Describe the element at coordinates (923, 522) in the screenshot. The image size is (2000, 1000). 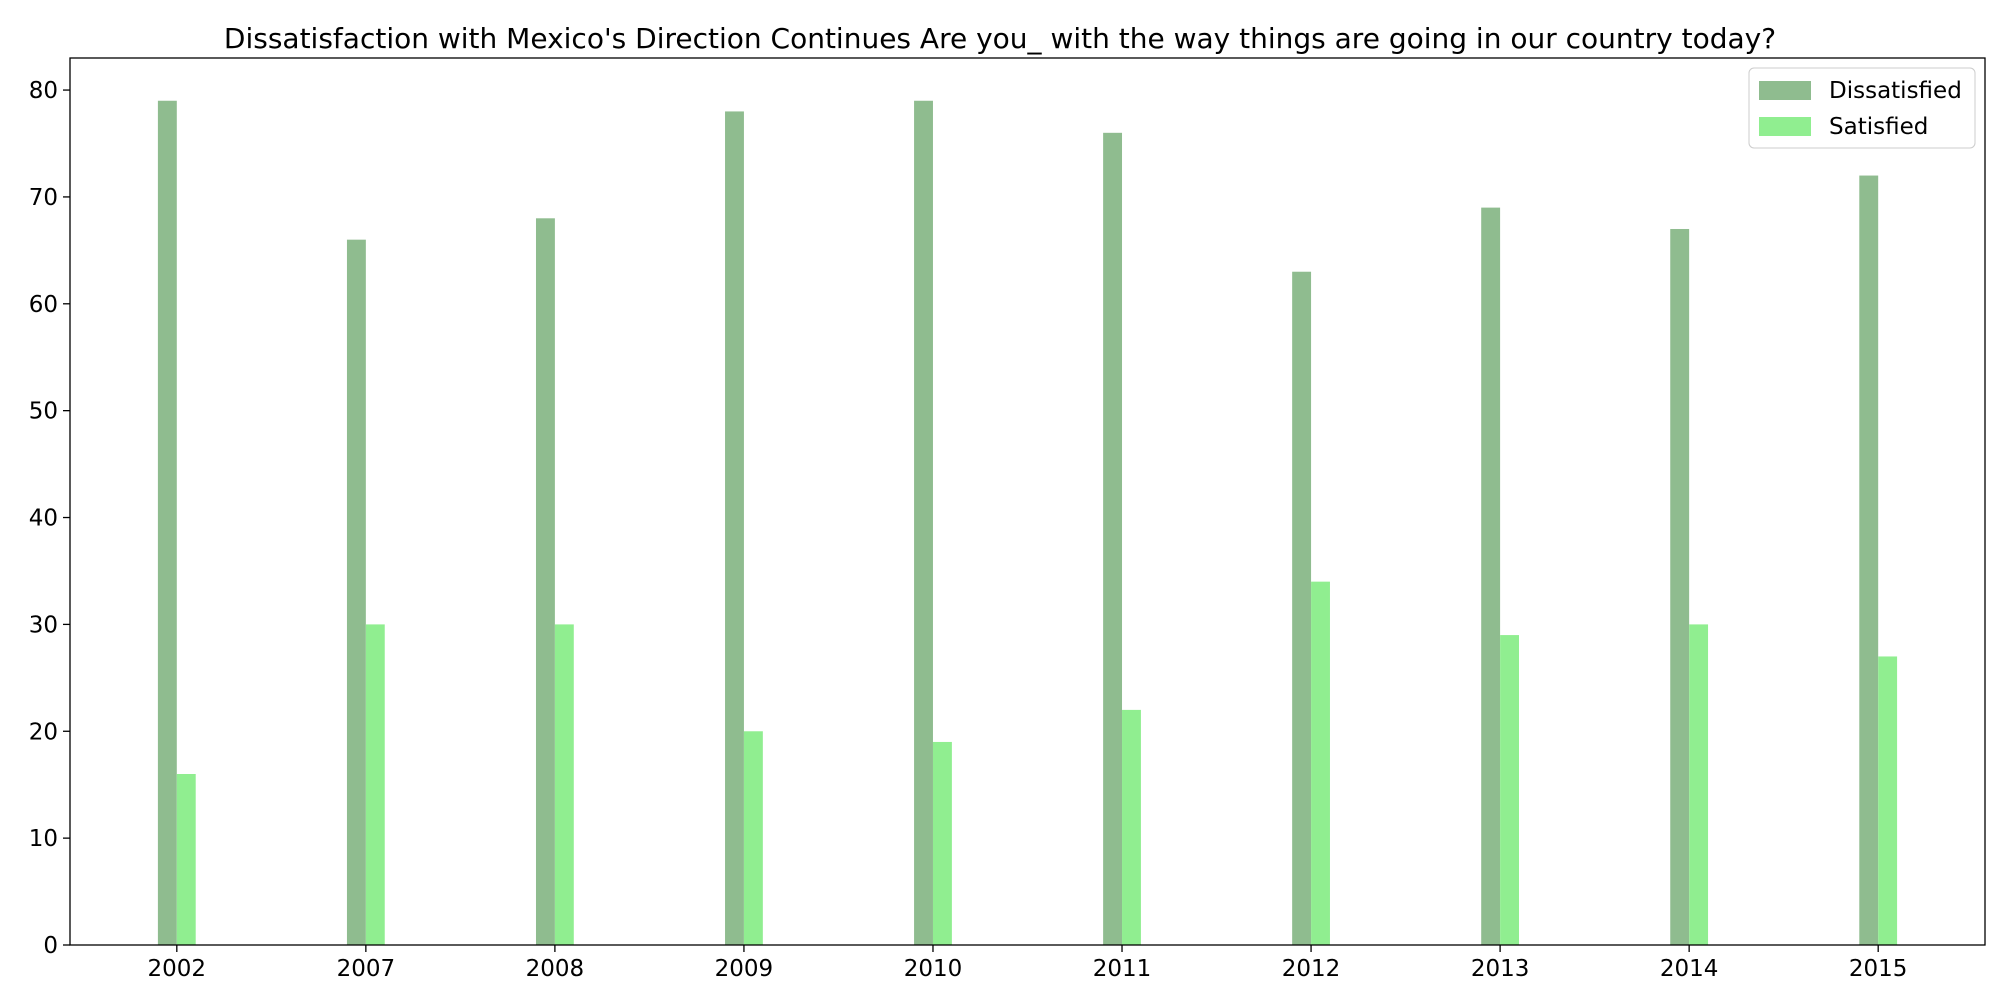
I see `bar-dissatisfied-2010` at that location.